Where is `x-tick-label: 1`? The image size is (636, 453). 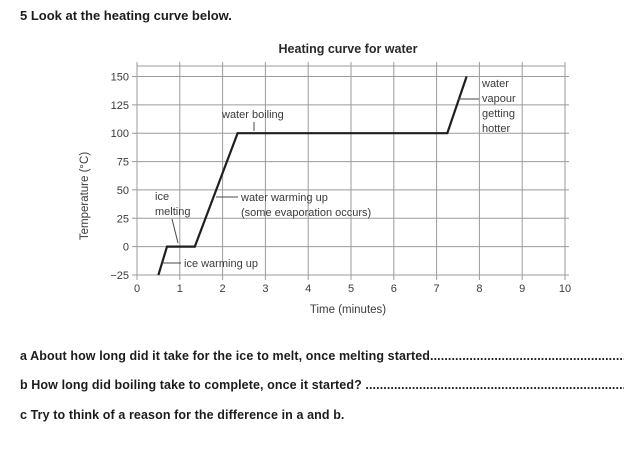
x-tick-label: 1 is located at coordinates (180, 289).